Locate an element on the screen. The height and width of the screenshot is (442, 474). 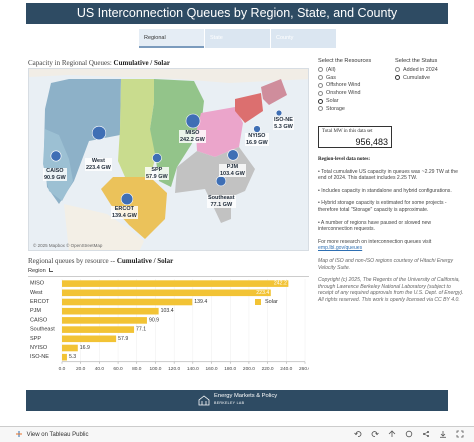
resource-option: Solar is located at coordinates (355, 101).